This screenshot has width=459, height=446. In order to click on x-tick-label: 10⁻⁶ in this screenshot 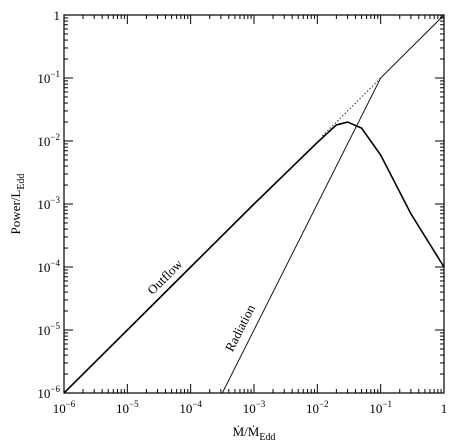, I will do `click(64, 407)`.